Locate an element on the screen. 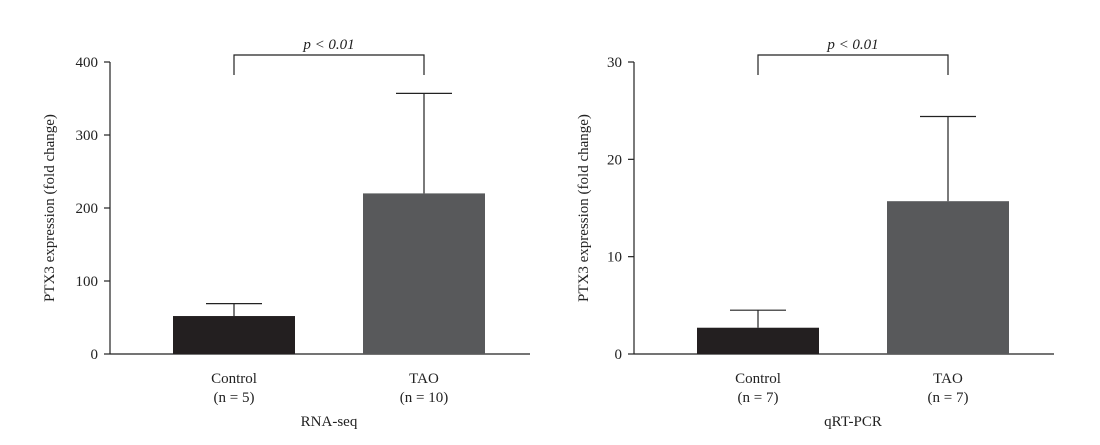 The image size is (1100, 445). y-tick-label: 20 is located at coordinates (614, 160).